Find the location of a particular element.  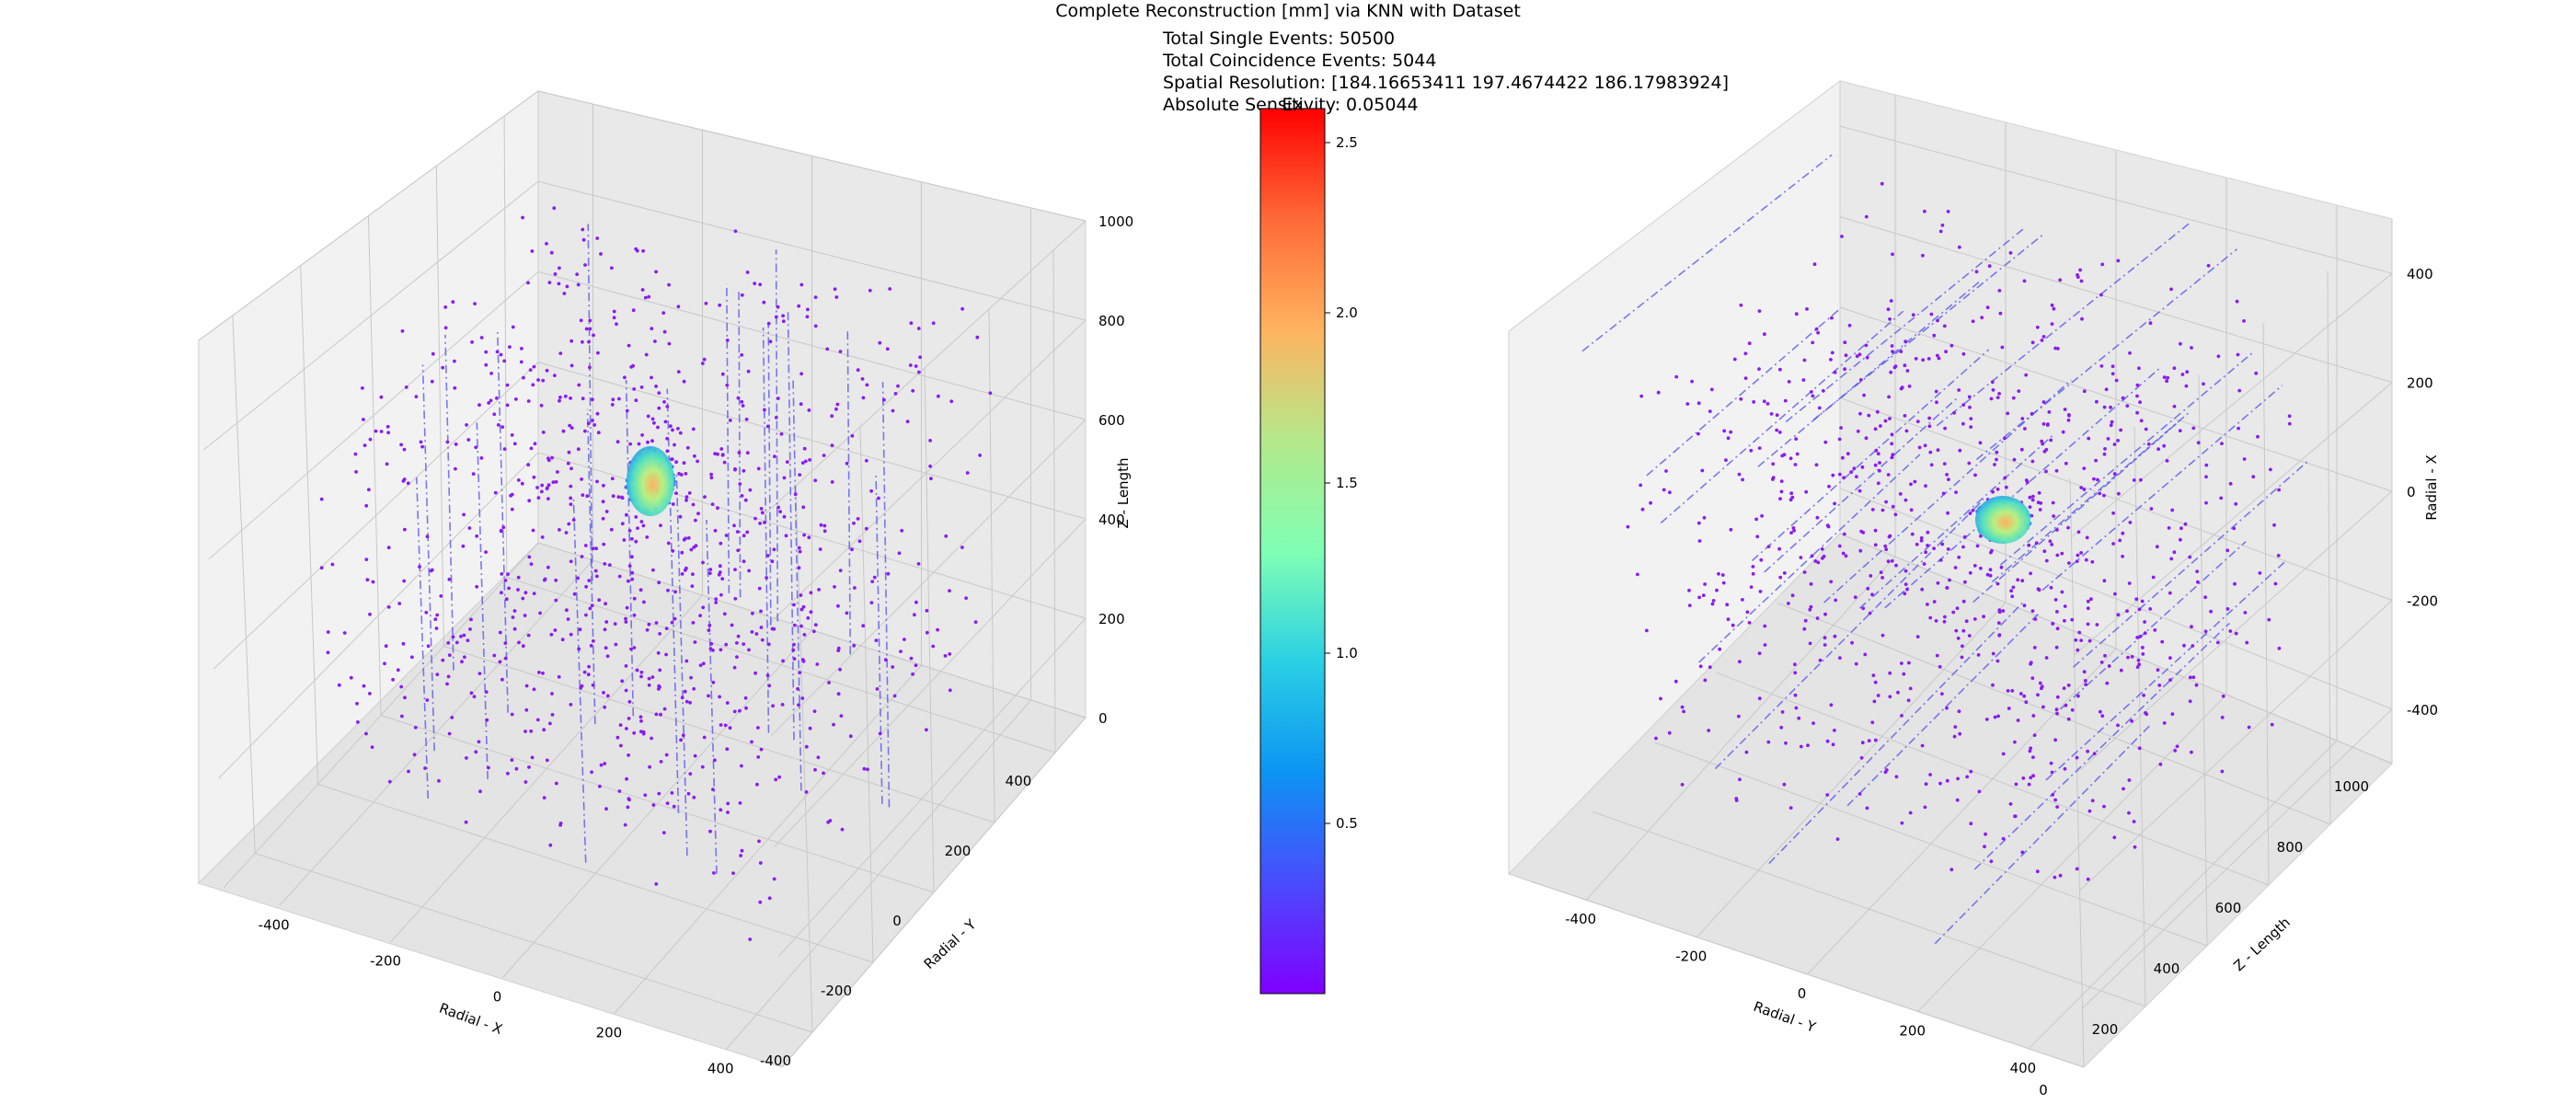

left-zaxis-tick: 200 is located at coordinates (1111, 619).